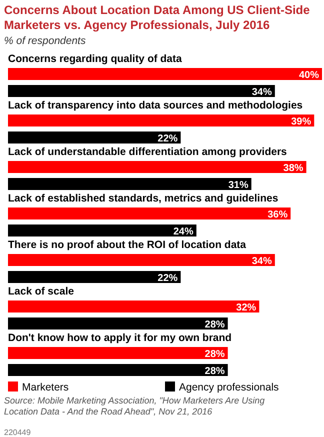  I want to click on y-tick-label: Lack of transparency into data sources and methodologies, so click(155, 106).